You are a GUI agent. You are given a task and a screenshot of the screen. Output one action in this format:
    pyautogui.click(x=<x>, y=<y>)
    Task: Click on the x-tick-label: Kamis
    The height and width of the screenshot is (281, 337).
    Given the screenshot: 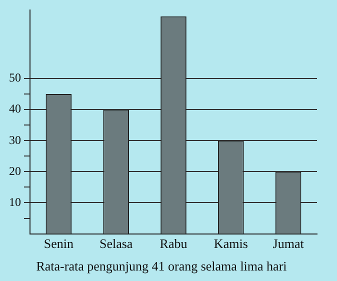 What is the action you would take?
    pyautogui.click(x=231, y=244)
    